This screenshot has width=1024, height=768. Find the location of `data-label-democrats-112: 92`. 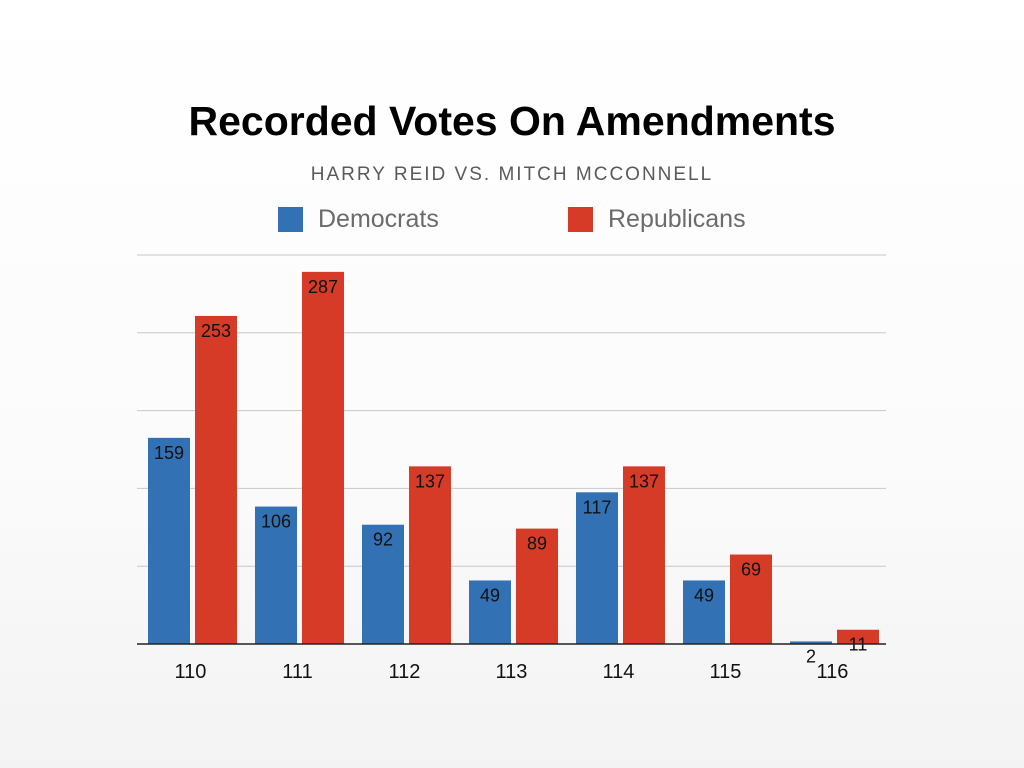

data-label-democrats-112: 92 is located at coordinates (383, 540).